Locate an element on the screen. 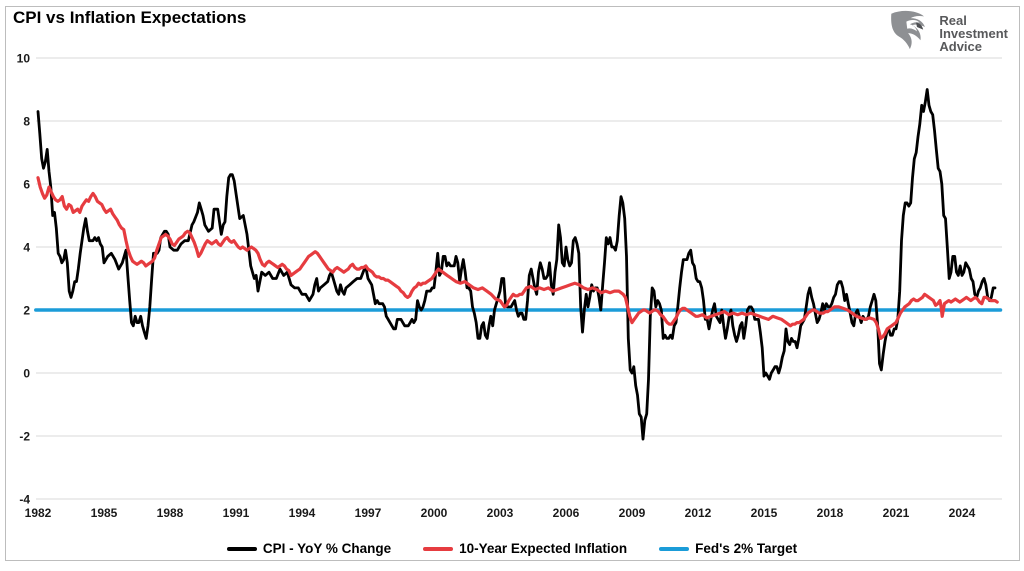 This screenshot has height=571, width=1024. fed-target-line-swatch is located at coordinates (674, 548).